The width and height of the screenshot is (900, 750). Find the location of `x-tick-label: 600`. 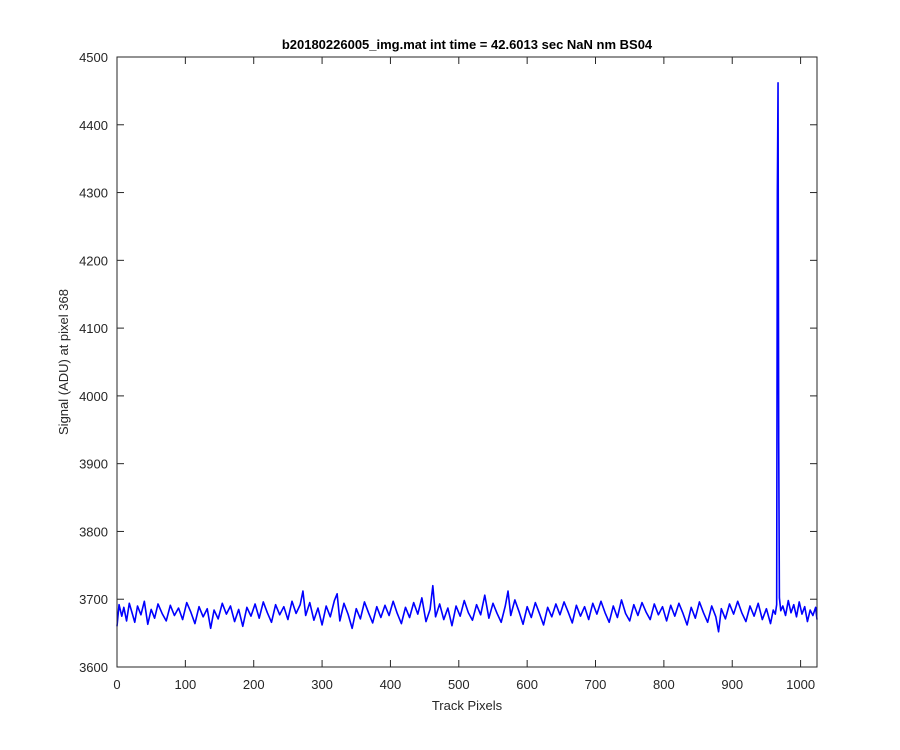

x-tick-label: 600 is located at coordinates (527, 684).